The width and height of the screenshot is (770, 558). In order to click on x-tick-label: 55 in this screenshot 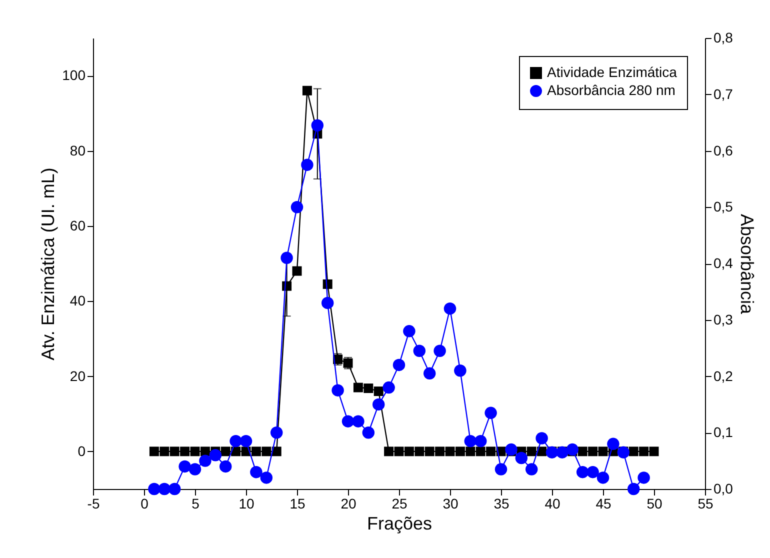, I will do `click(706, 504)`.